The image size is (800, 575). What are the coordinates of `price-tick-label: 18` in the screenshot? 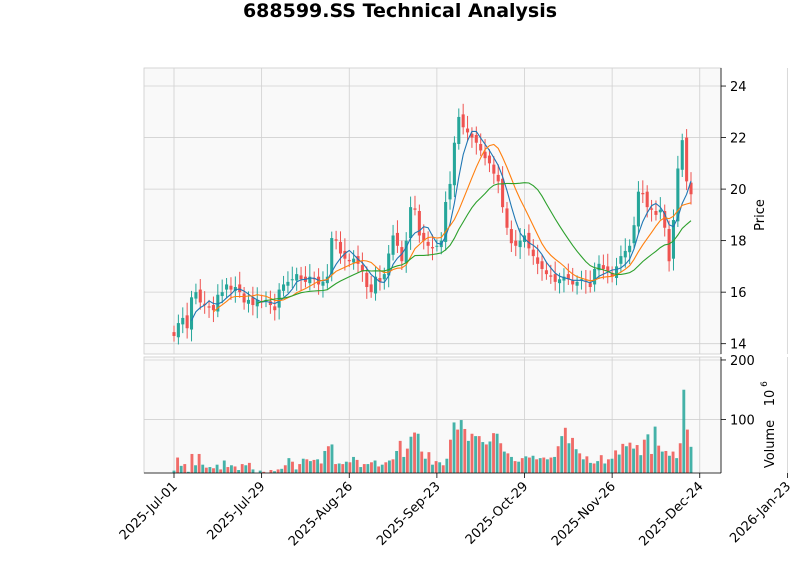 It's located at (738, 242).